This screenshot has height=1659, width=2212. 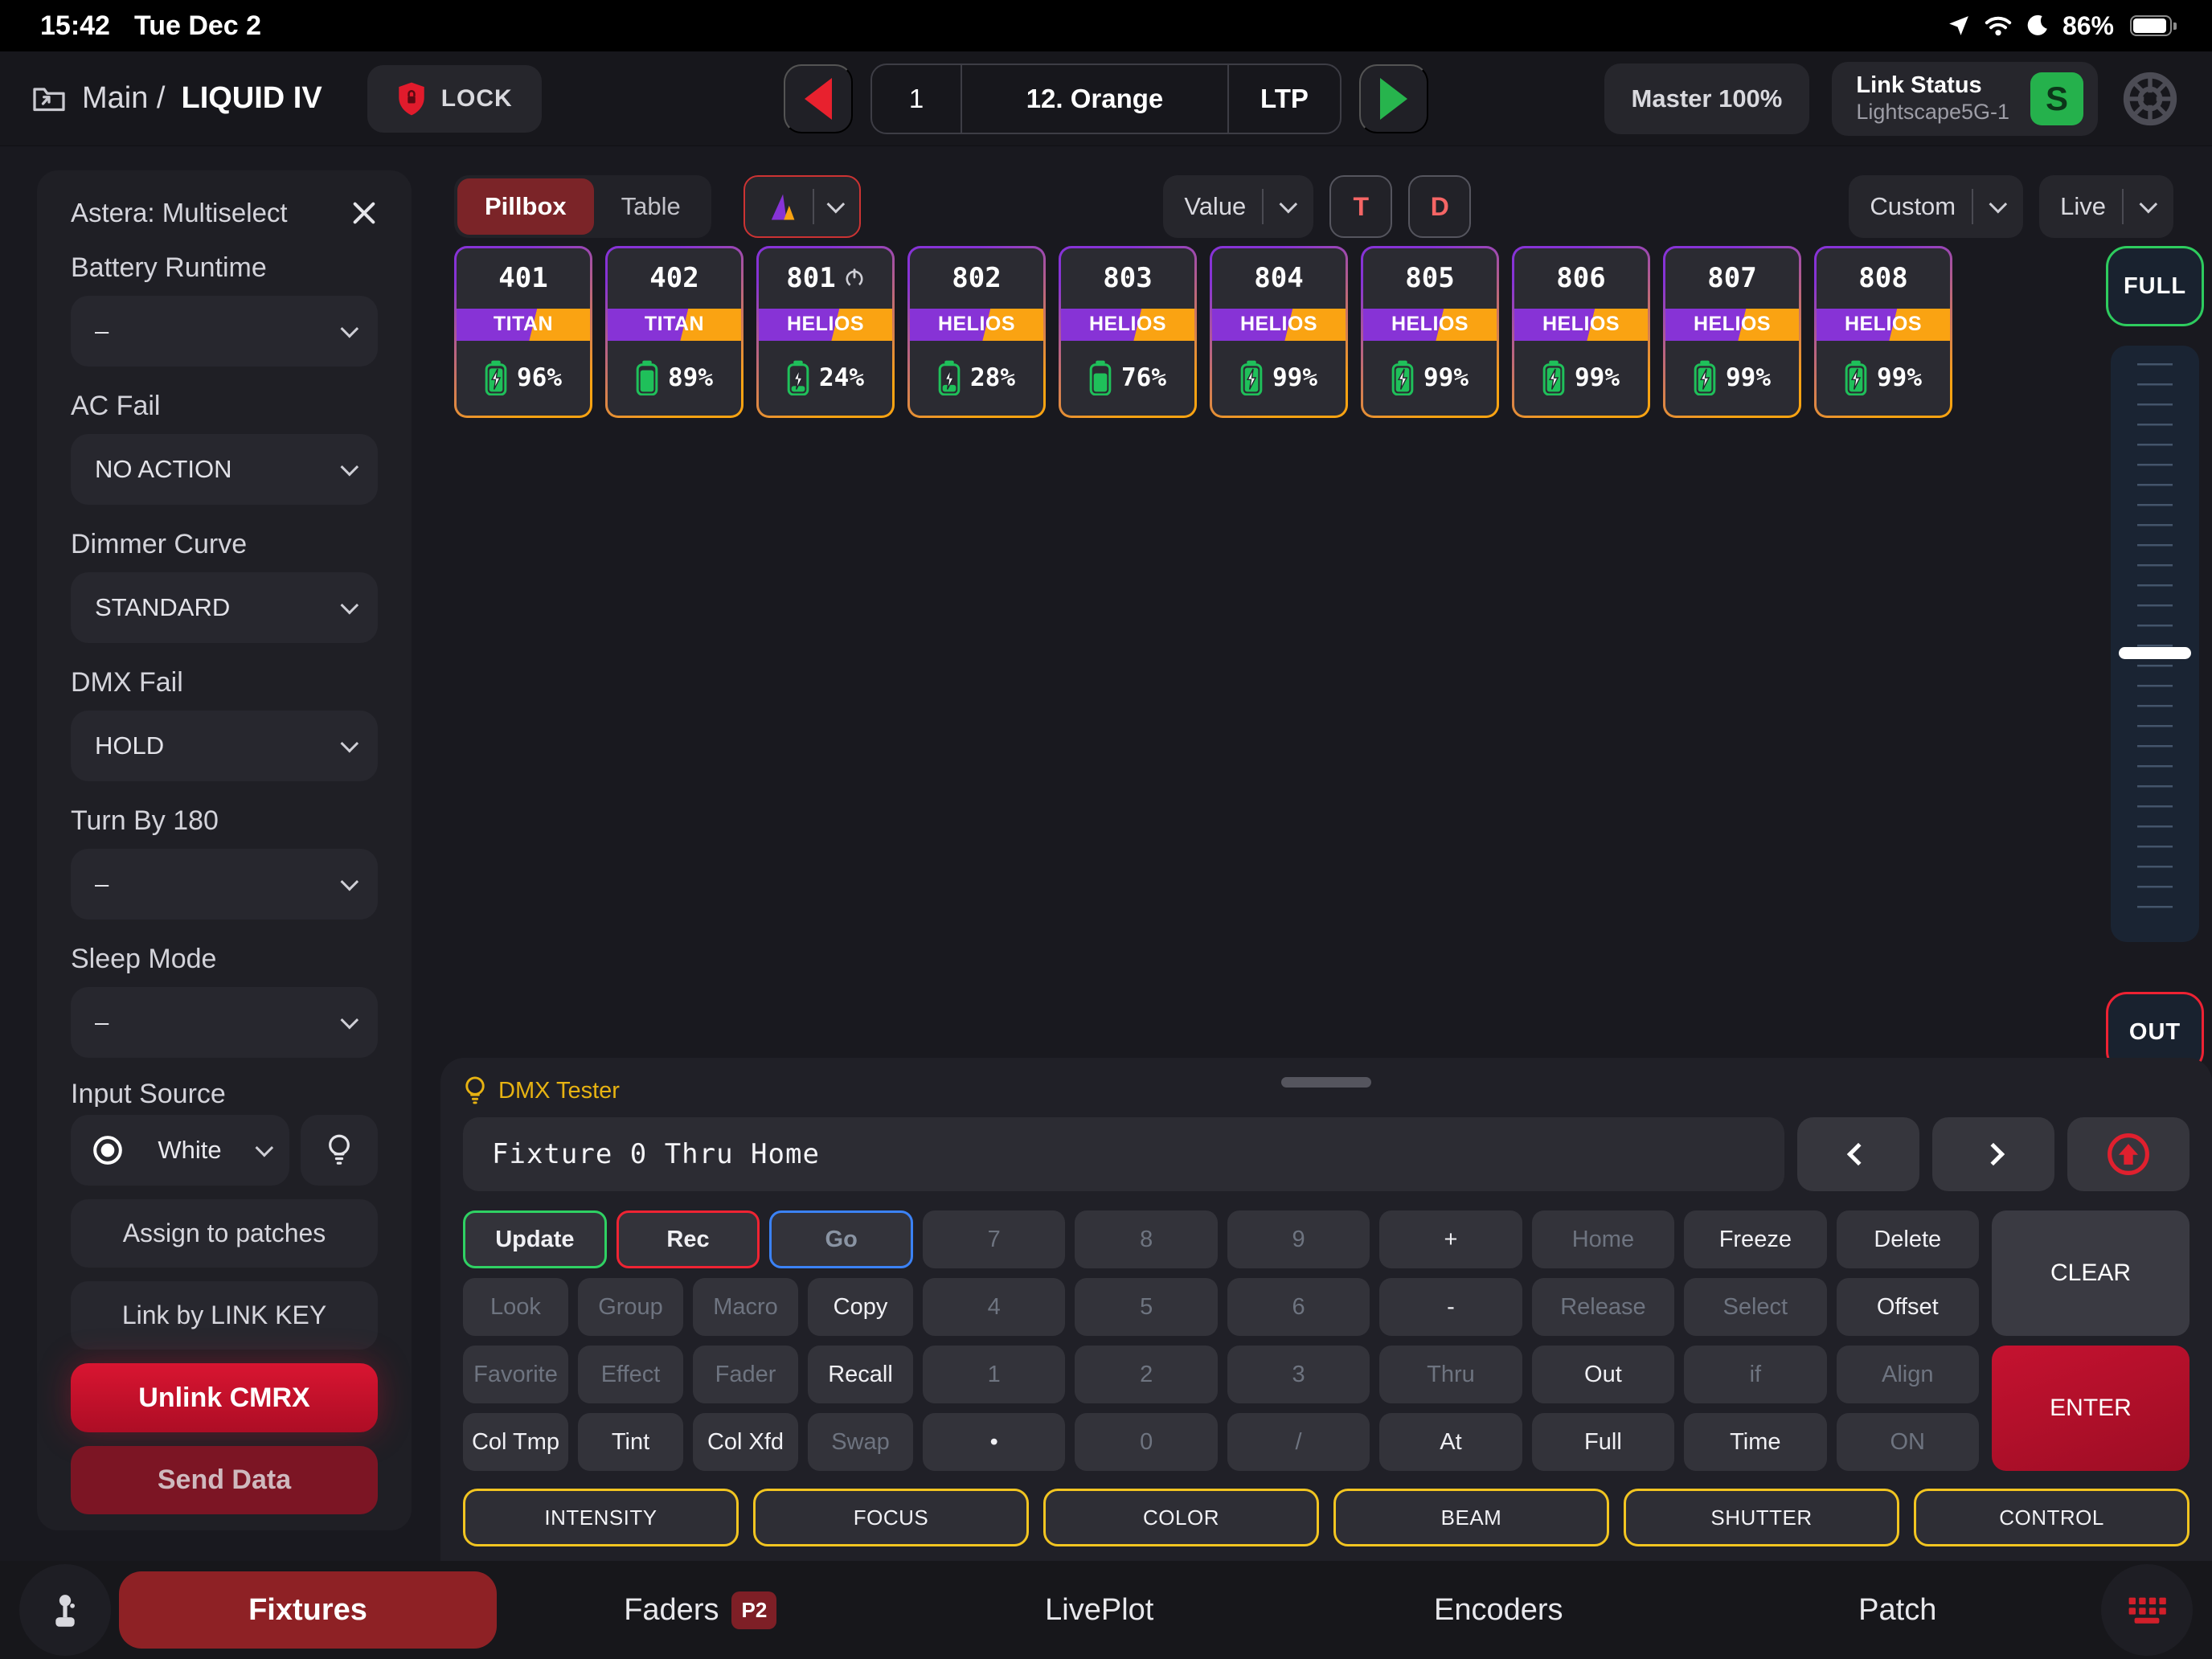 I want to click on fixture-tile: 805 HELIOS 99%, so click(x=1430, y=332).